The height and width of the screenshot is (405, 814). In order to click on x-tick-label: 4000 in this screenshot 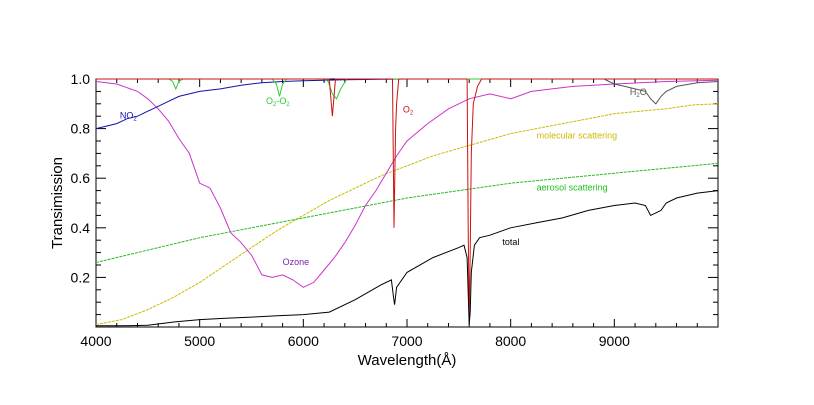, I will do `click(95, 341)`.